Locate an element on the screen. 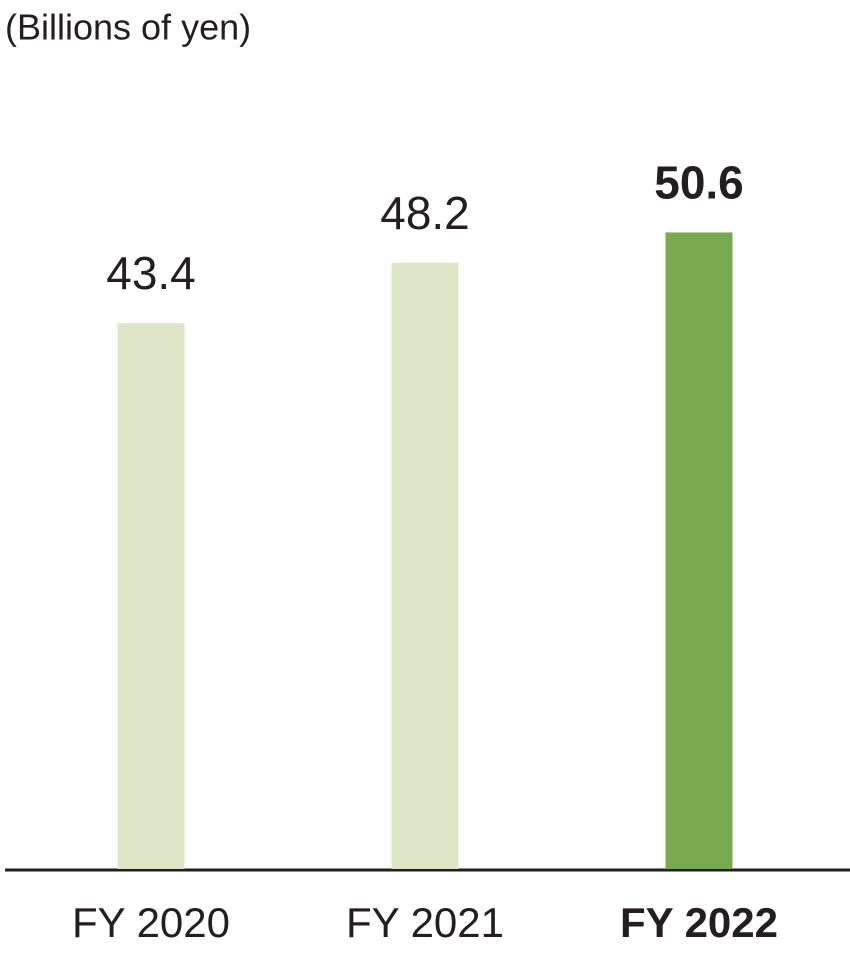  value-label: 43.4 is located at coordinates (151, 273).